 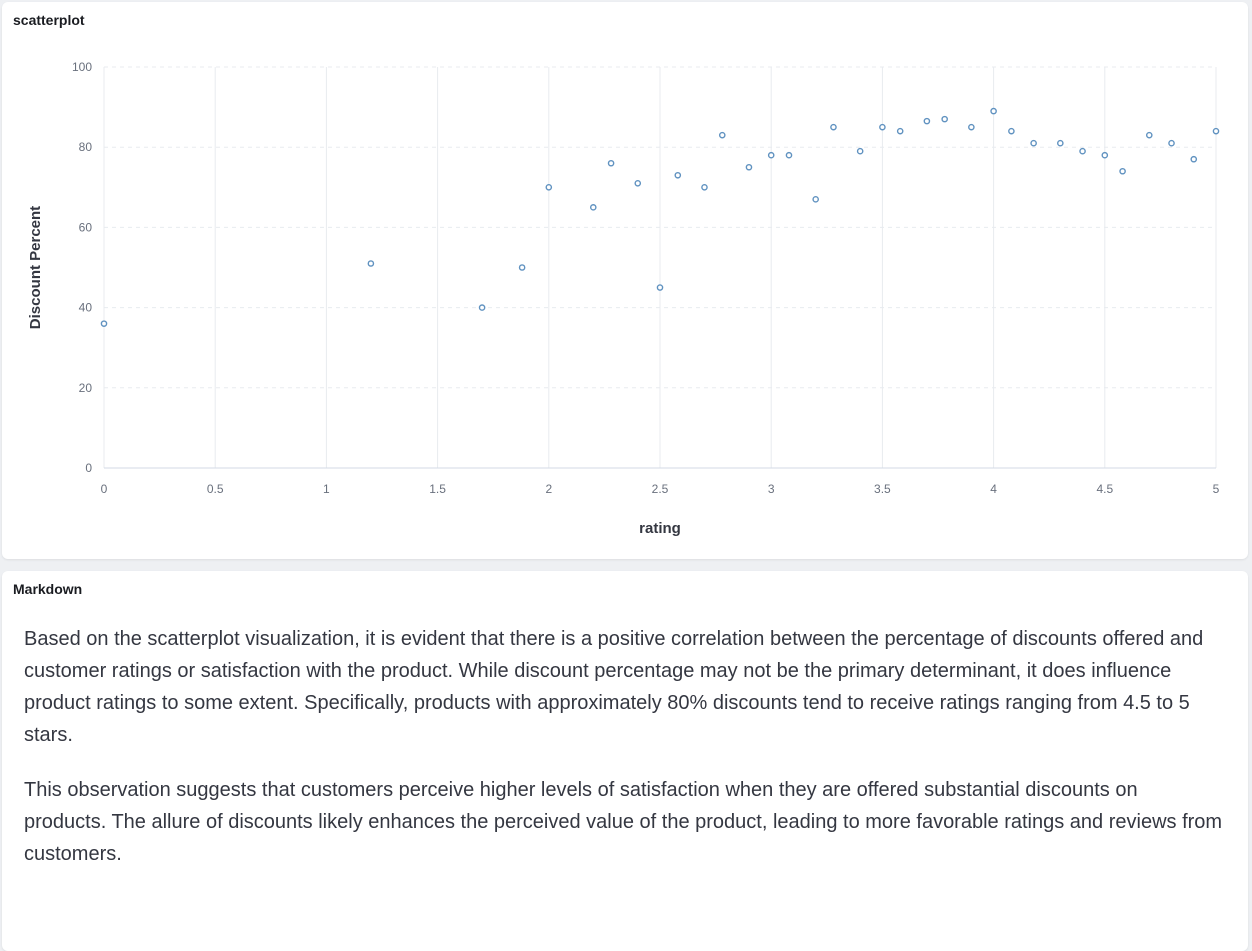 What do you see at coordinates (1104, 489) in the screenshot?
I see `x-tick-label: 4.5` at bounding box center [1104, 489].